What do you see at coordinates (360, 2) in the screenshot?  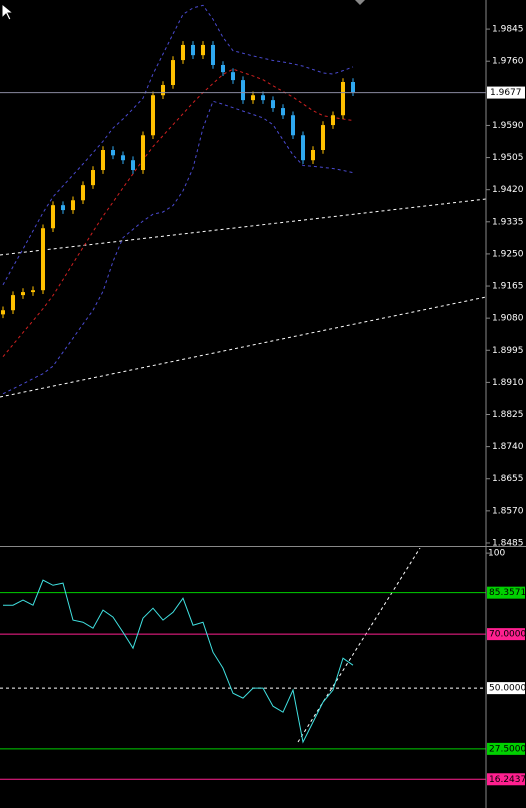 I see `scroll-marker` at bounding box center [360, 2].